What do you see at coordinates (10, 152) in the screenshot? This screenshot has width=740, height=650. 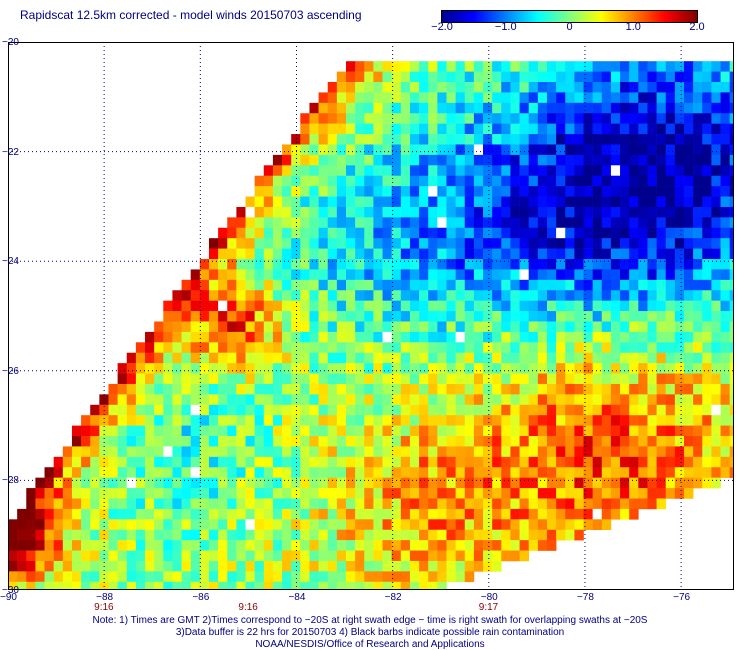 I see `latitude-tick-label: −22` at bounding box center [10, 152].